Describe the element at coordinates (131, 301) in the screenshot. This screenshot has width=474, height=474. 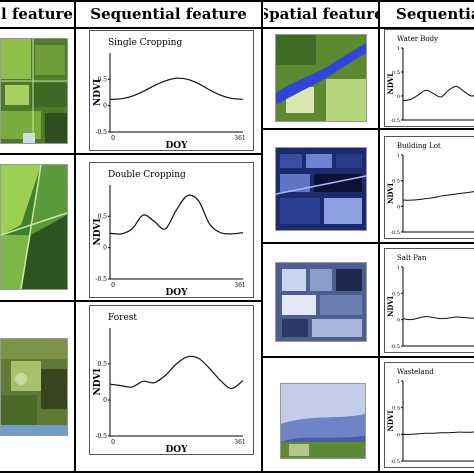
I see `grid-line-left-row2` at that location.